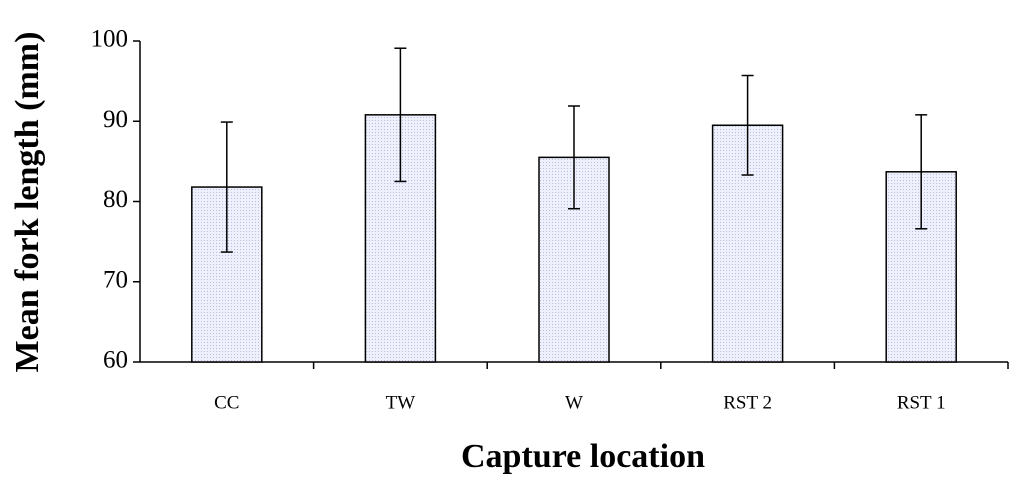 The image size is (1015, 483). Describe the element at coordinates (921, 402) in the screenshot. I see `x-tick-label: RST 1` at that location.